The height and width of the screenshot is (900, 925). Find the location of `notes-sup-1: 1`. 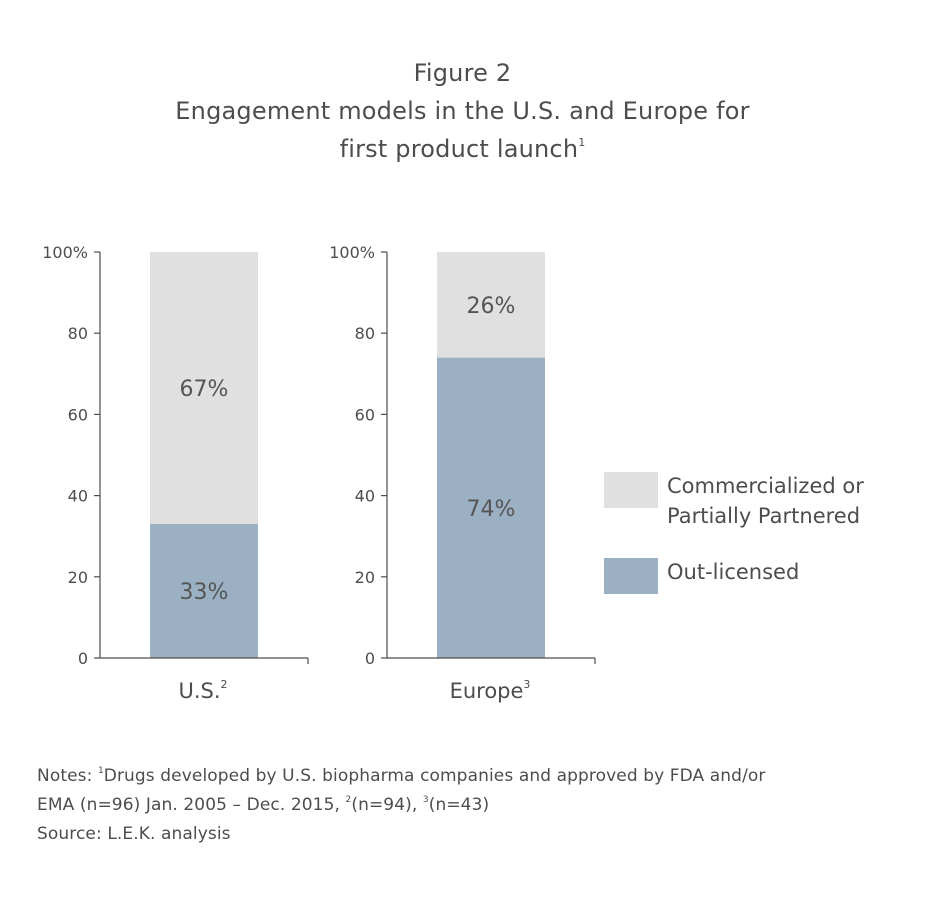

notes-sup-1: 1 is located at coordinates (100, 771).